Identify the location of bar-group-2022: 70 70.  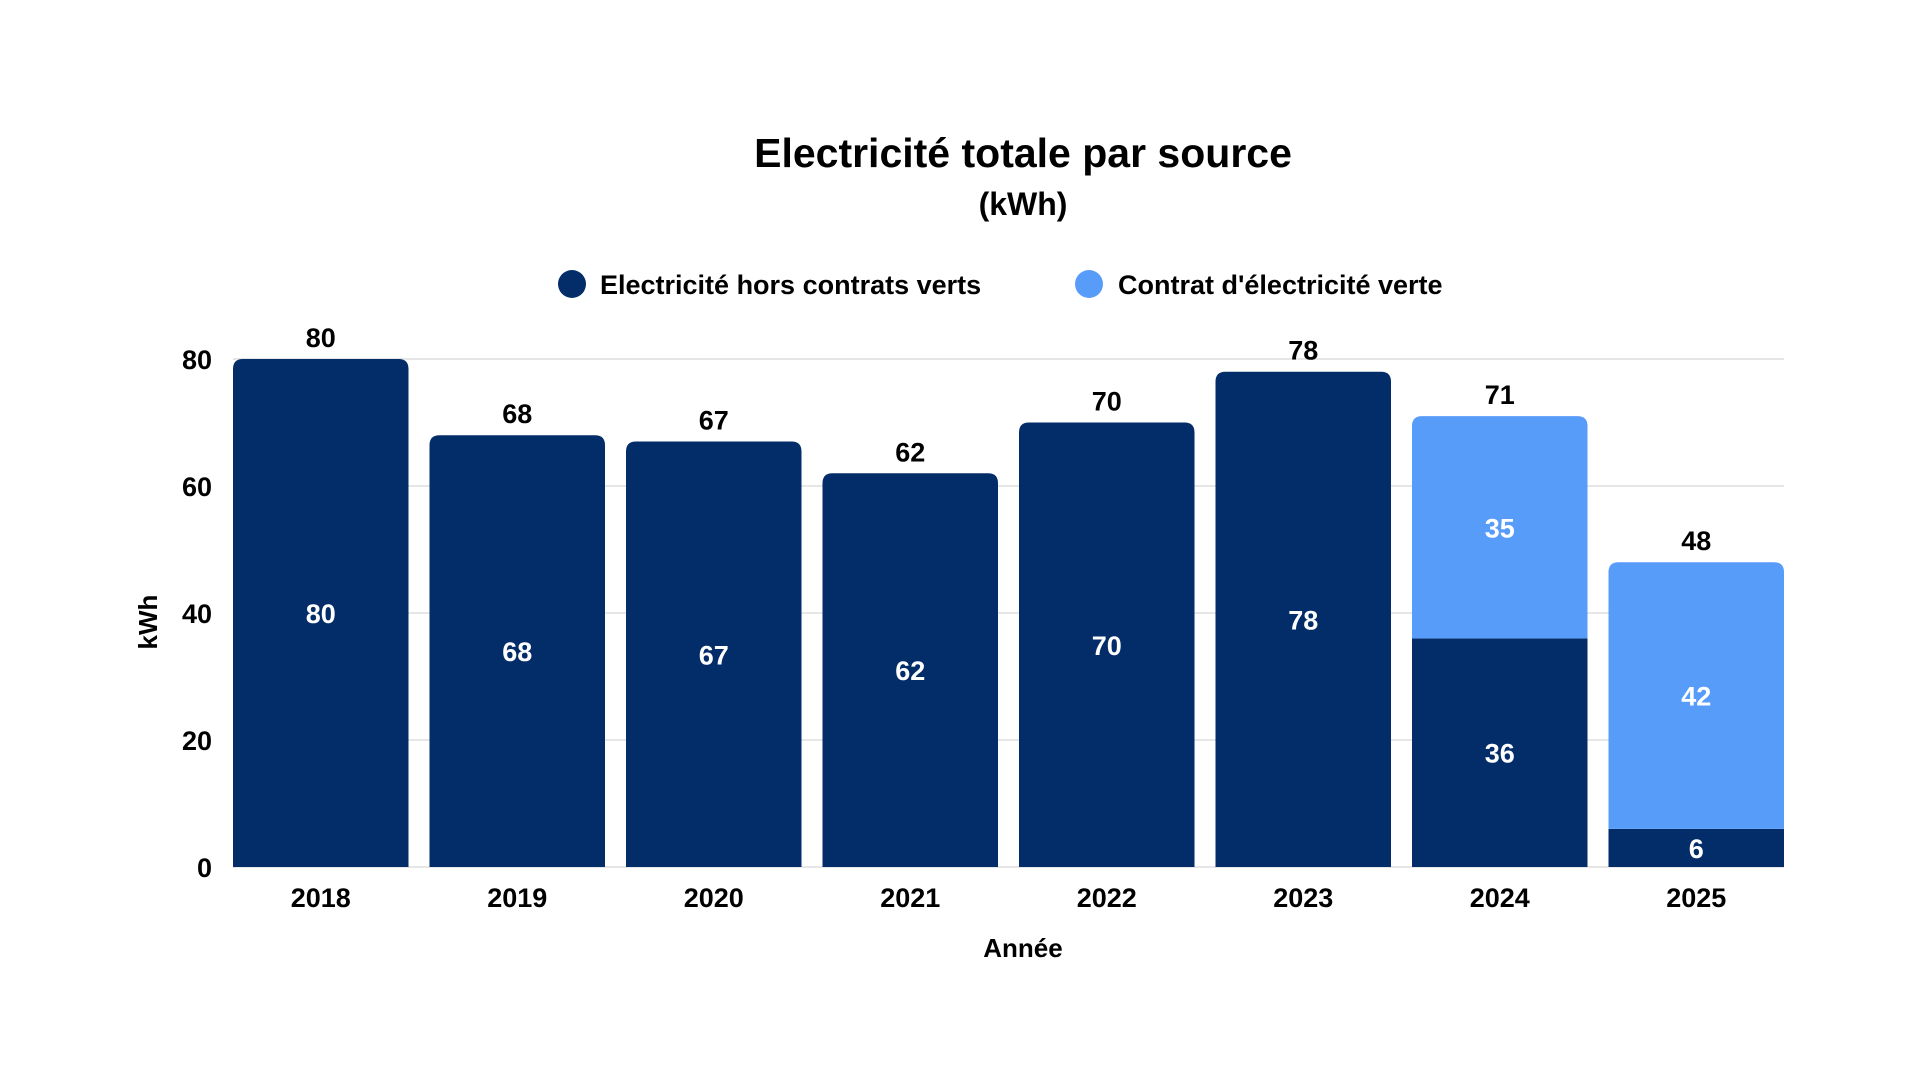
(1107, 627).